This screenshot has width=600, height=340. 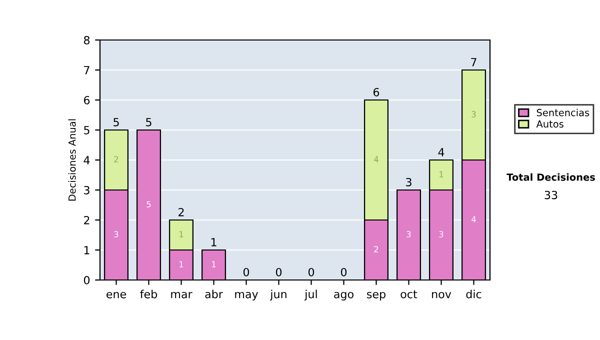 What do you see at coordinates (181, 212) in the screenshot?
I see `total-label: 2` at bounding box center [181, 212].